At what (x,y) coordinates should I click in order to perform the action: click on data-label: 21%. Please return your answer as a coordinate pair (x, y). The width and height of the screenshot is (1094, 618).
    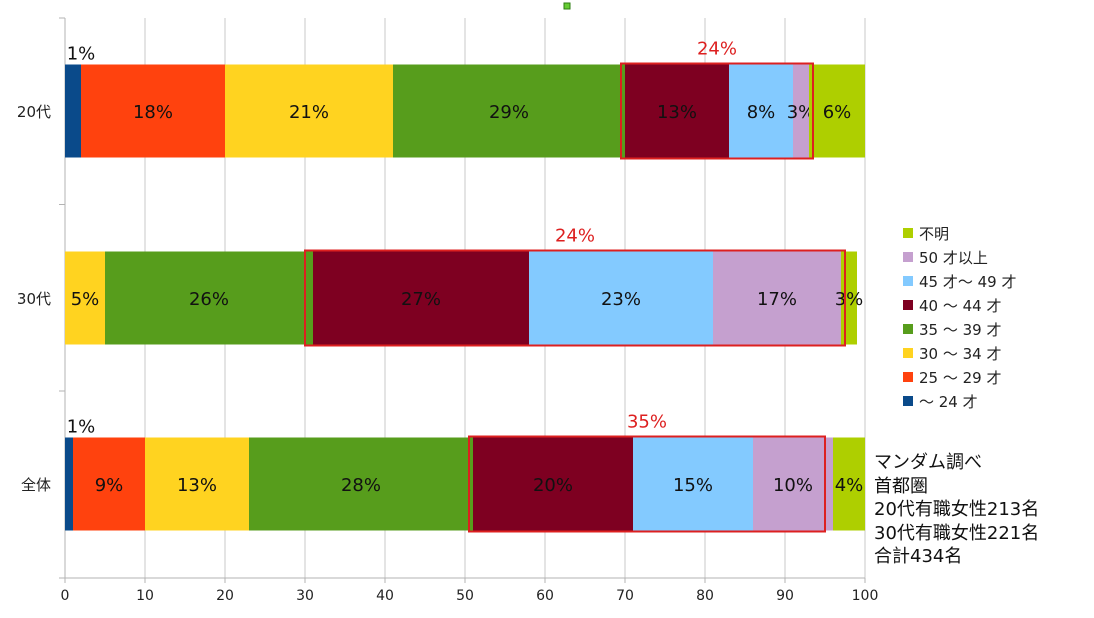
    Looking at the image, I should click on (309, 112).